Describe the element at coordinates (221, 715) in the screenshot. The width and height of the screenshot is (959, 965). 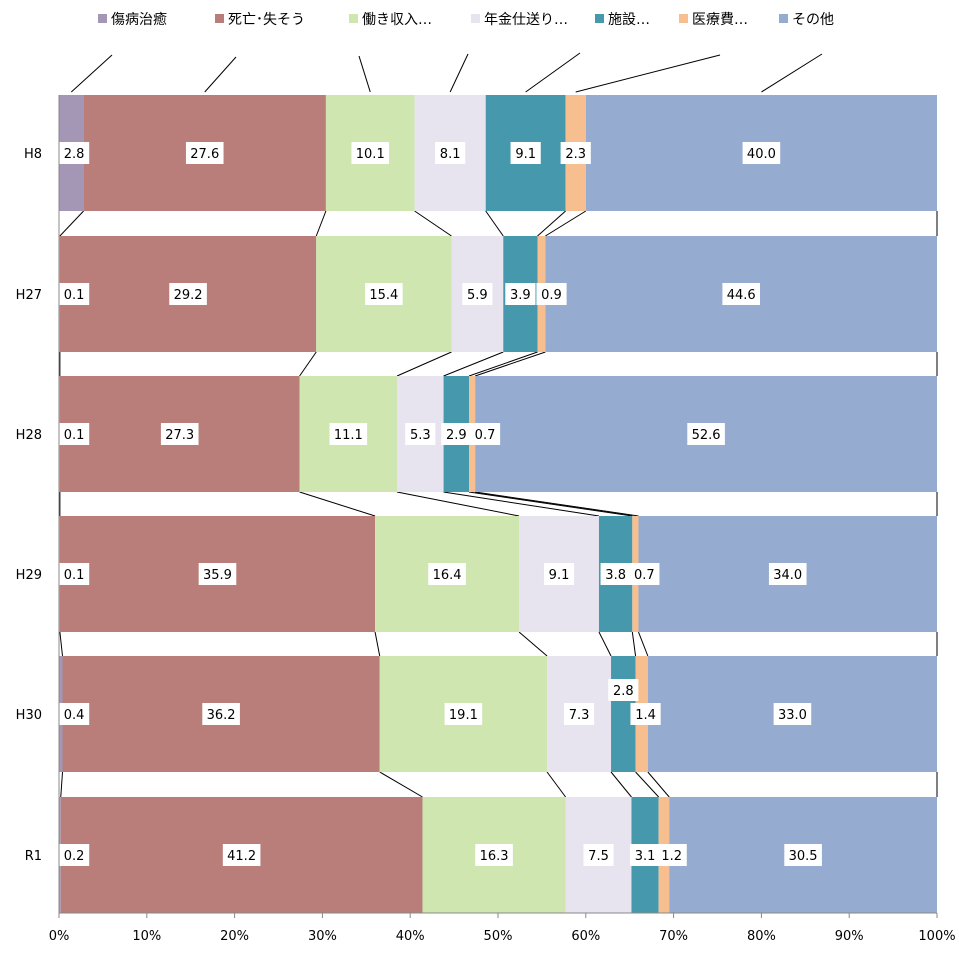
I see `data-label: 36.2` at that location.